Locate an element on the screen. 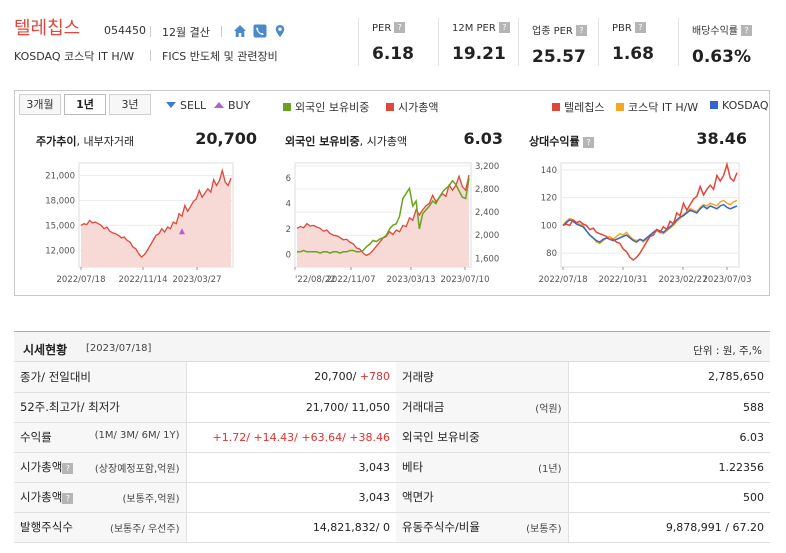 This screenshot has height=553, width=786. row-value-right: 6.03 is located at coordinates (669, 437).